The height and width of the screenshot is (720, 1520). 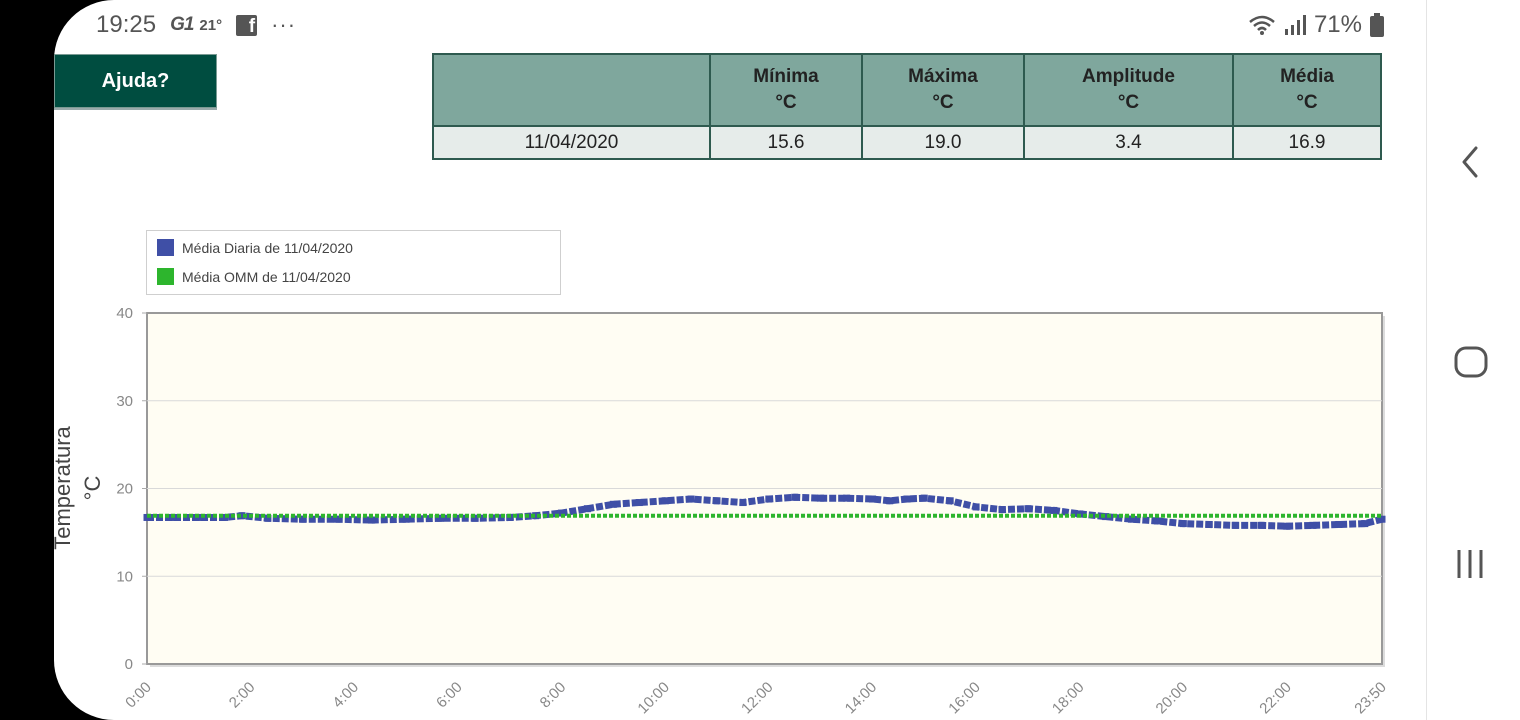 What do you see at coordinates (1470, 162) in the screenshot?
I see `back-icon` at bounding box center [1470, 162].